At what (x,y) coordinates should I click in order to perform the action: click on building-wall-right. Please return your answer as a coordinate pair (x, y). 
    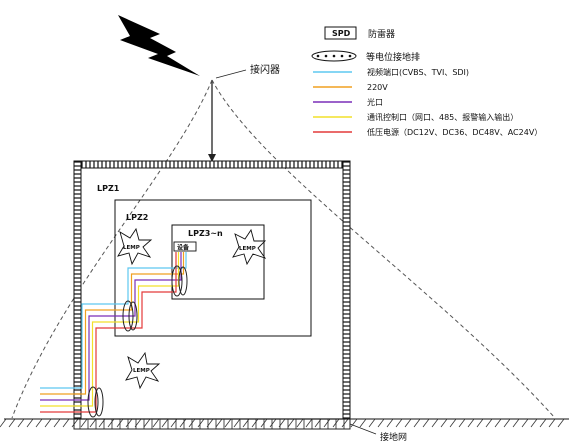
    Looking at the image, I should click on (346, 290).